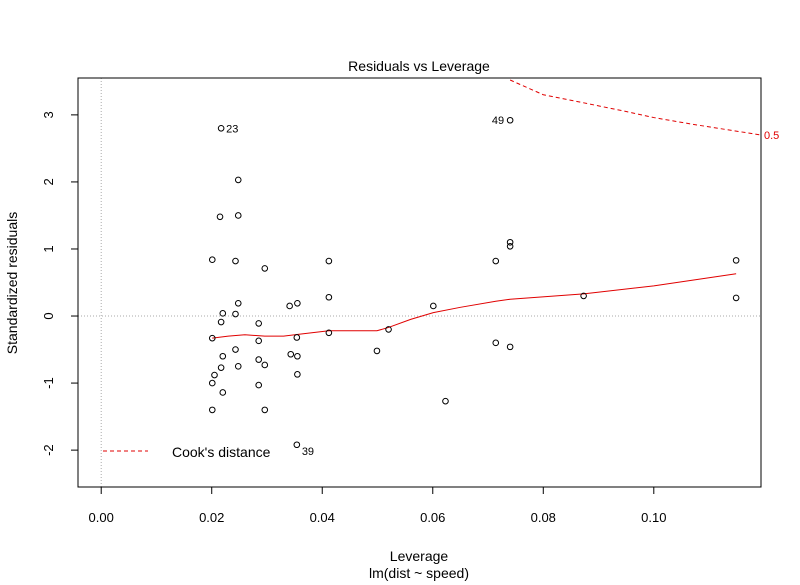  Describe the element at coordinates (101, 517) in the screenshot. I see `x-tick-label: 0.00` at that location.